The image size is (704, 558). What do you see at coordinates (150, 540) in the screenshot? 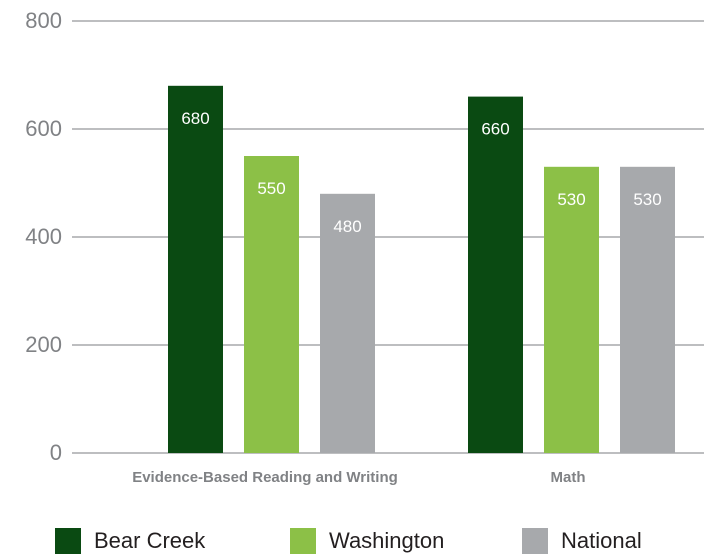
I see `legend-label-bear-creek: Bear Creek` at bounding box center [150, 540].